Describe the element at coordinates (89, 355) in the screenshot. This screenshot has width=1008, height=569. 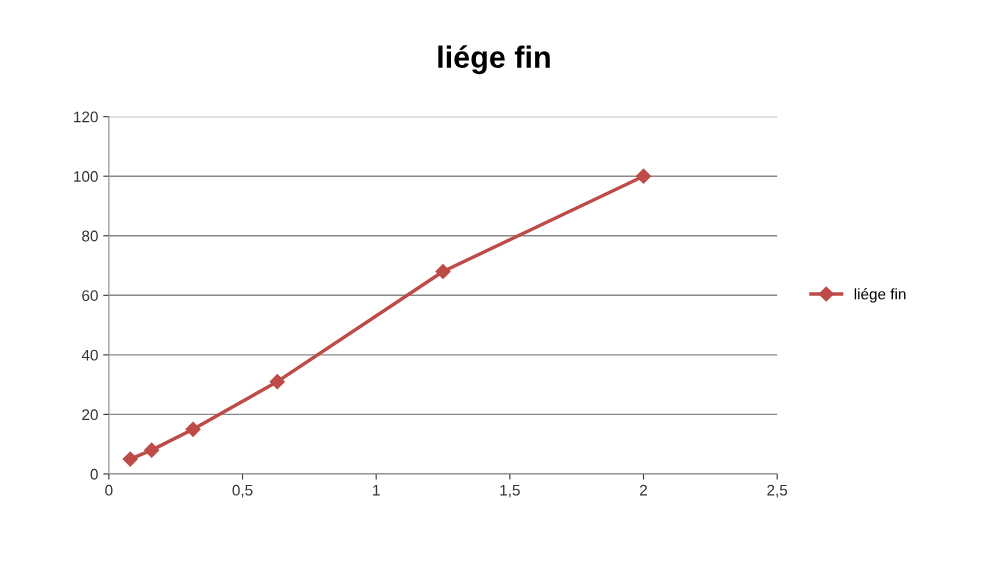
I see `y-tick-label: 40` at that location.